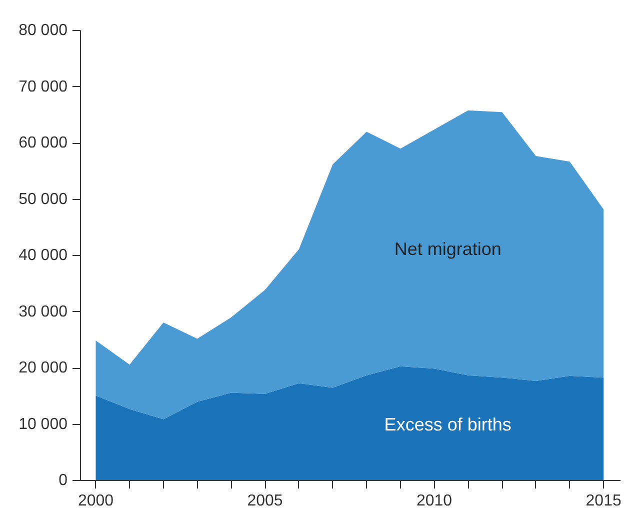 The width and height of the screenshot is (634, 512). Describe the element at coordinates (96, 501) in the screenshot. I see `x-tick-label: 2000` at that location.